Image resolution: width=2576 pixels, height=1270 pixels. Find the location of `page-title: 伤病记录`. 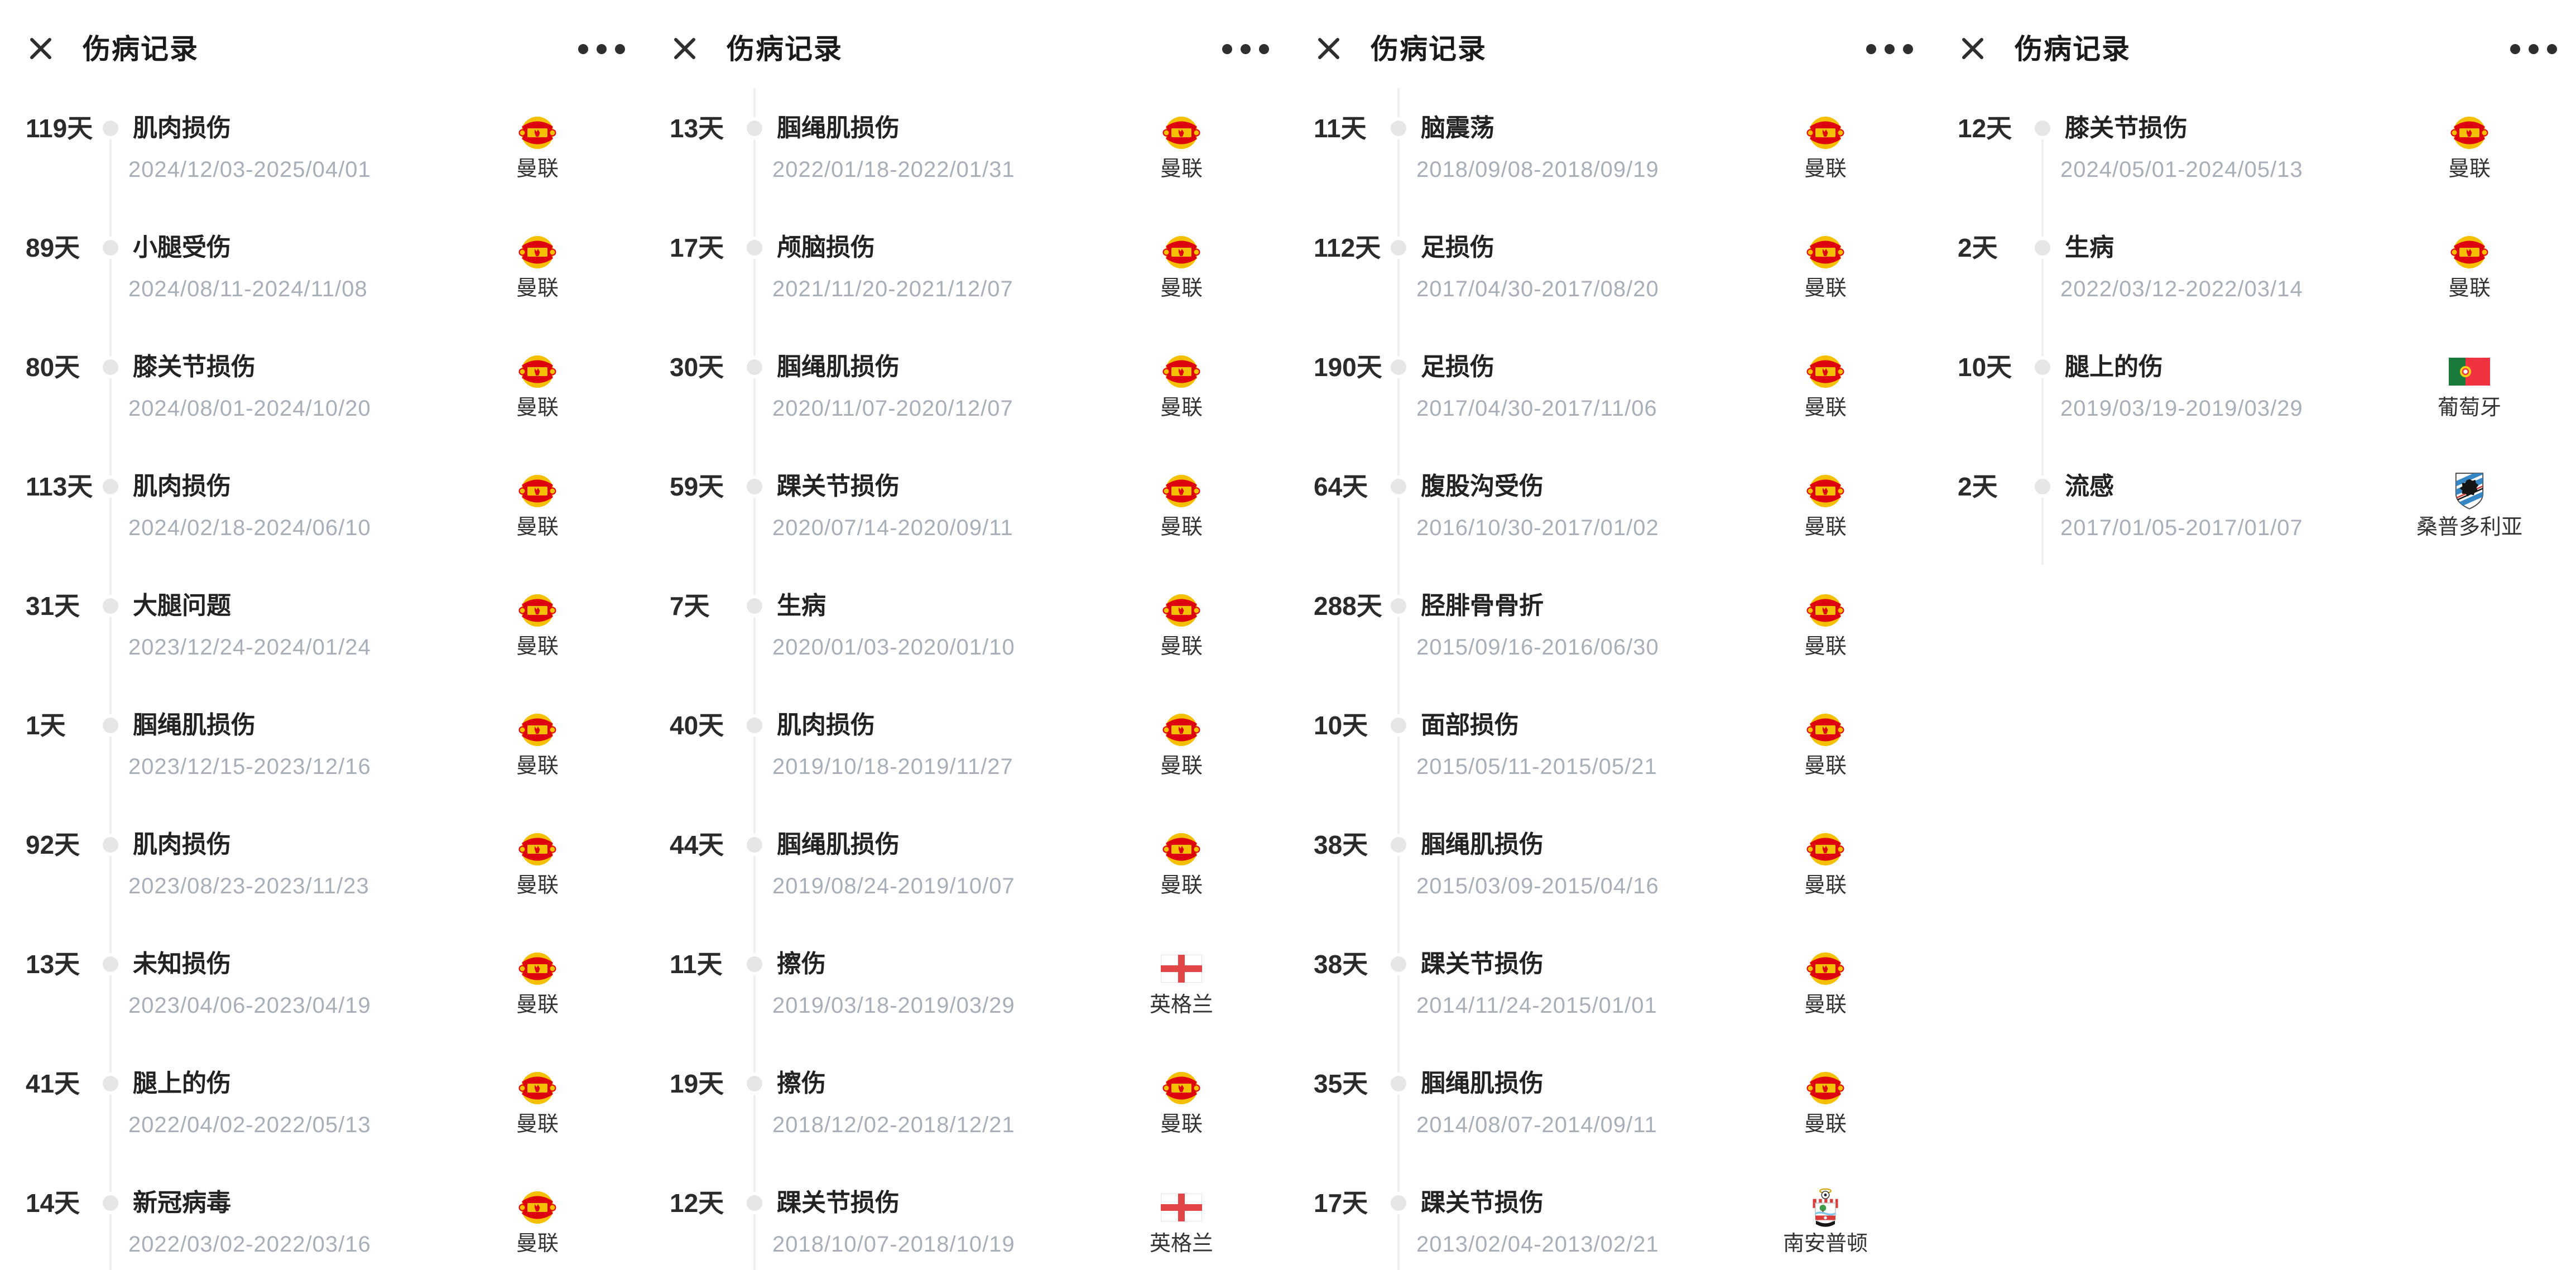

page-title: 伤病记录 is located at coordinates (1429, 49).